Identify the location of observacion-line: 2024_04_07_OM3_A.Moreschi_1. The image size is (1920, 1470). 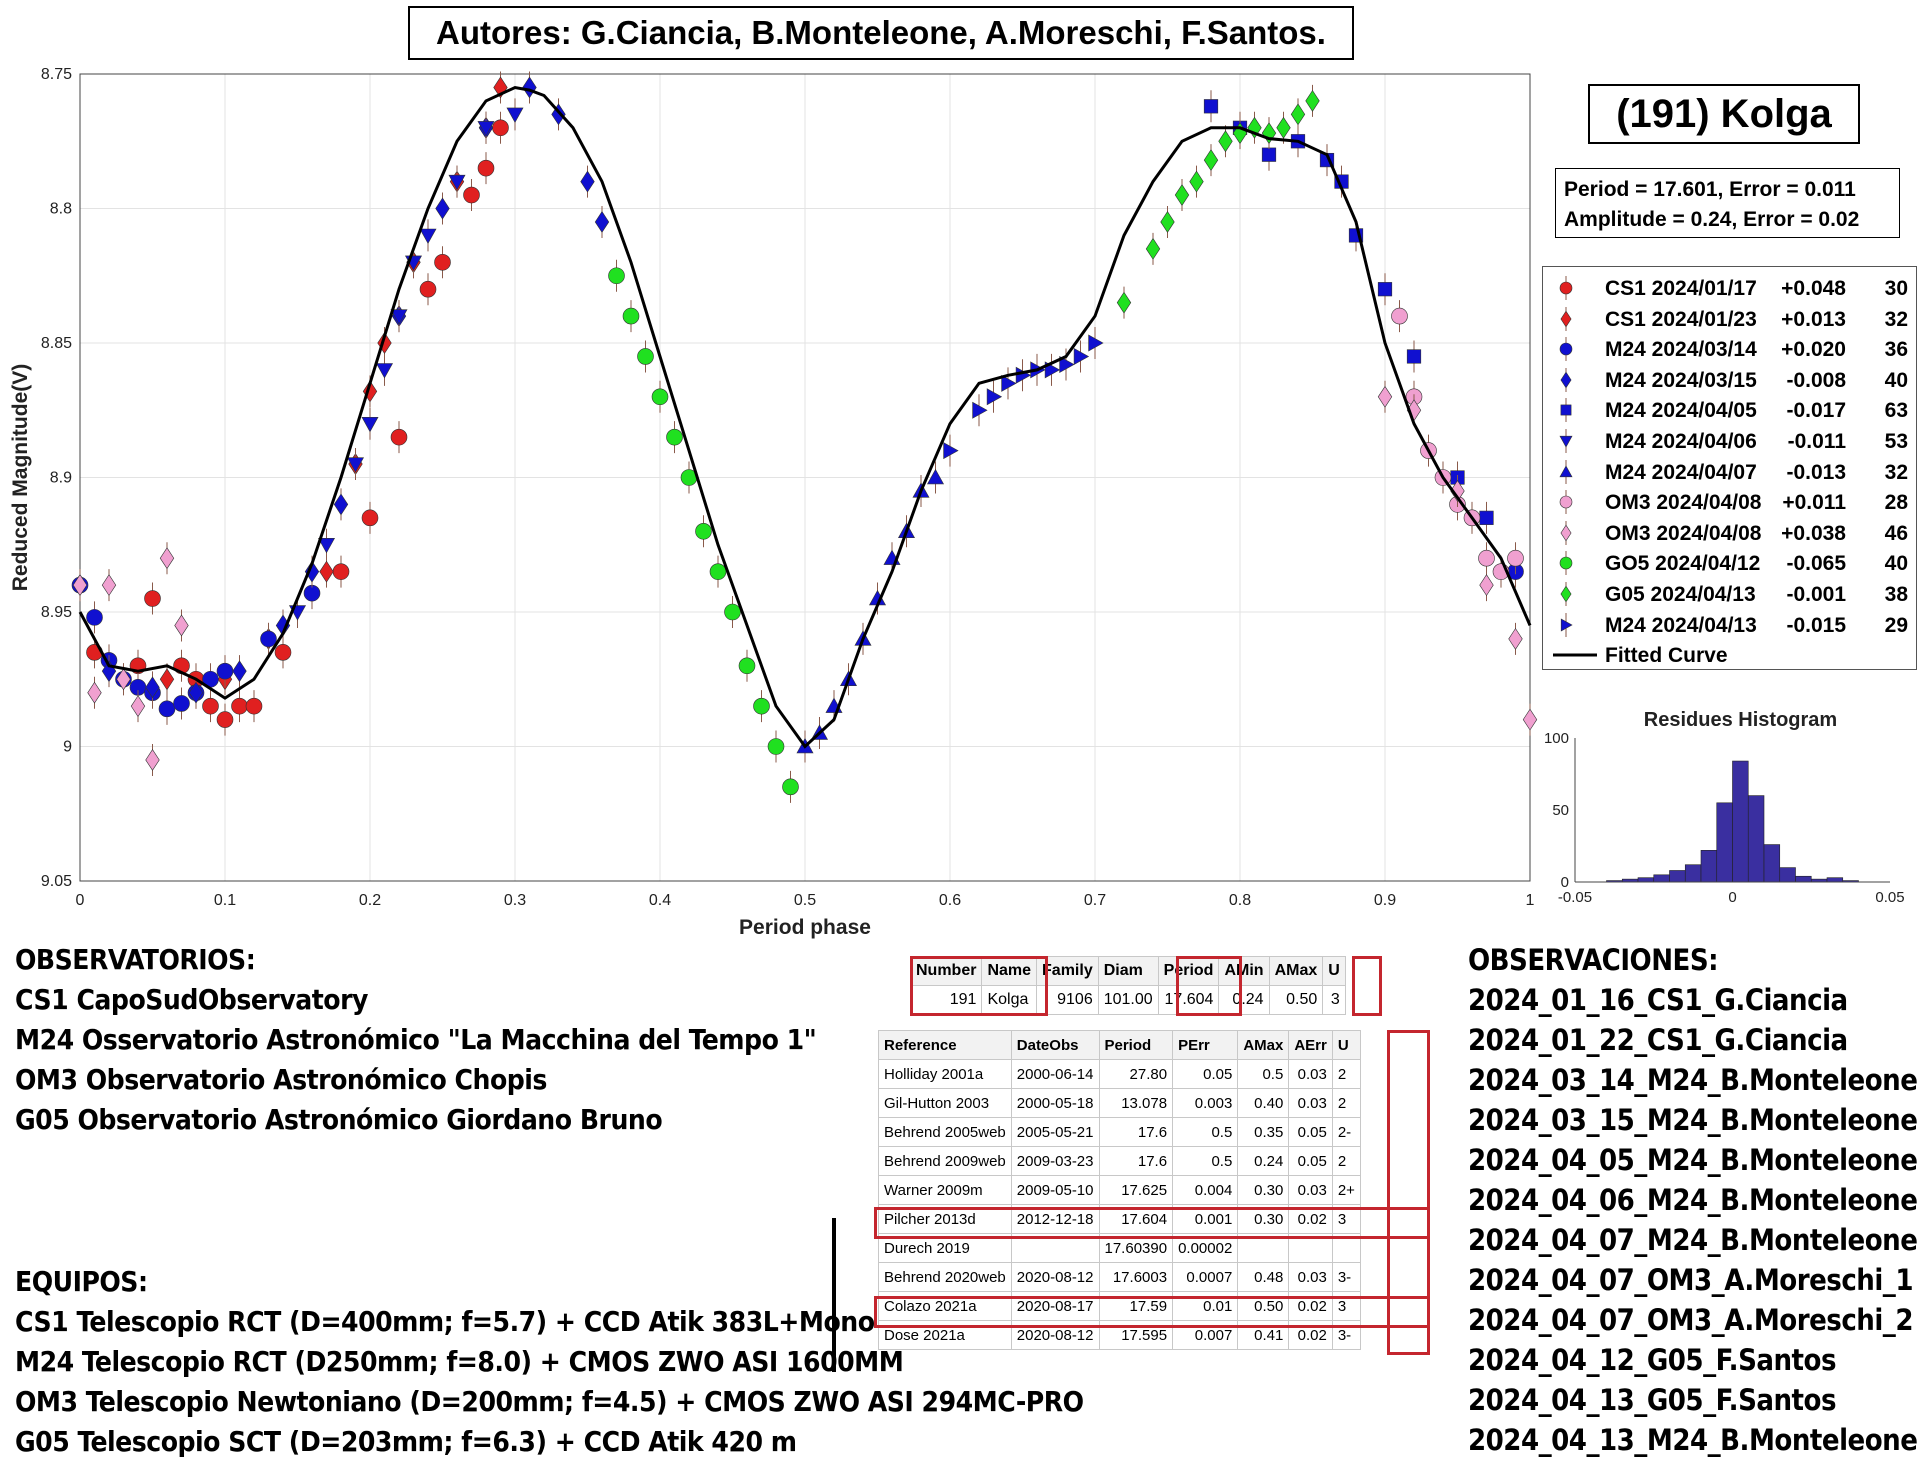
(1691, 1280).